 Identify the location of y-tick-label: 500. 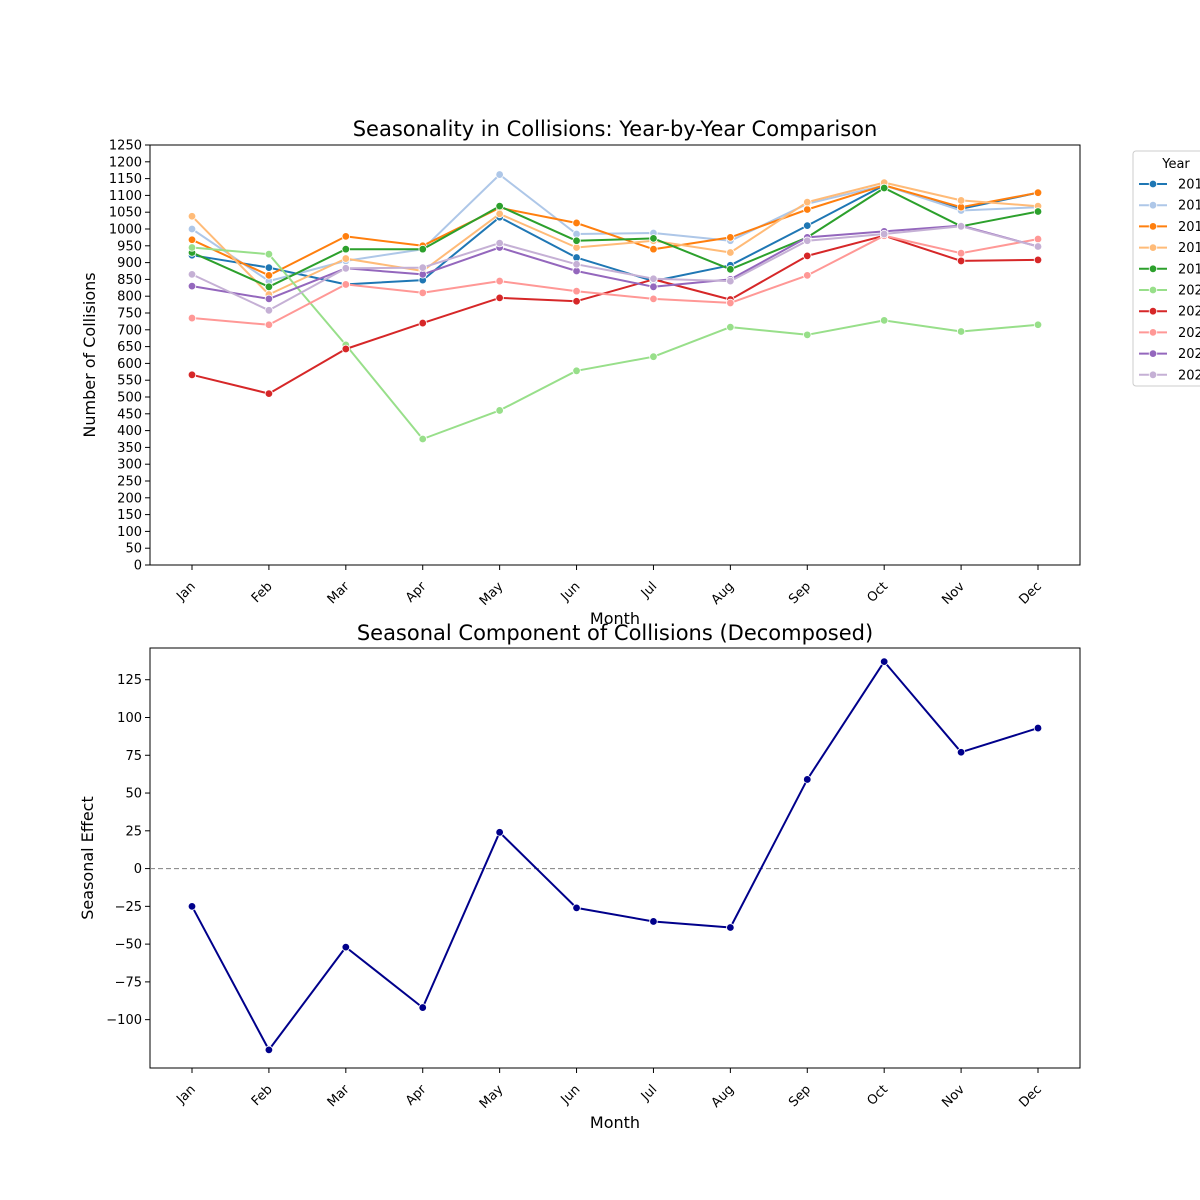
(129, 398).